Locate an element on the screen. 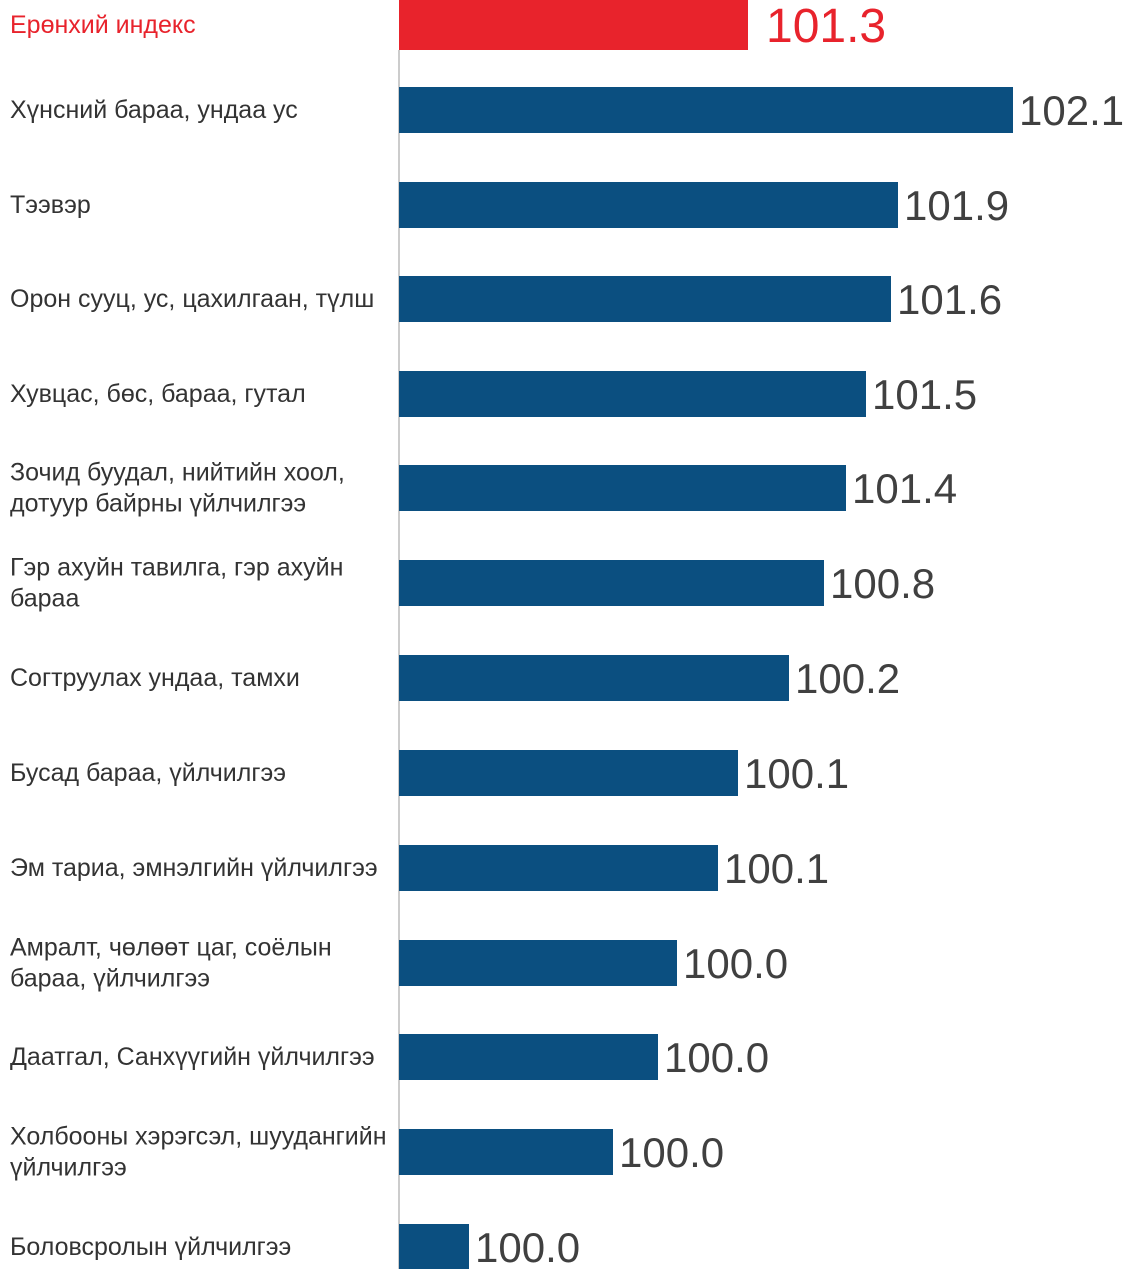 This screenshot has width=1126, height=1269. category-label-line: Хүнсний бараа, ундаа ус is located at coordinates (154, 110).